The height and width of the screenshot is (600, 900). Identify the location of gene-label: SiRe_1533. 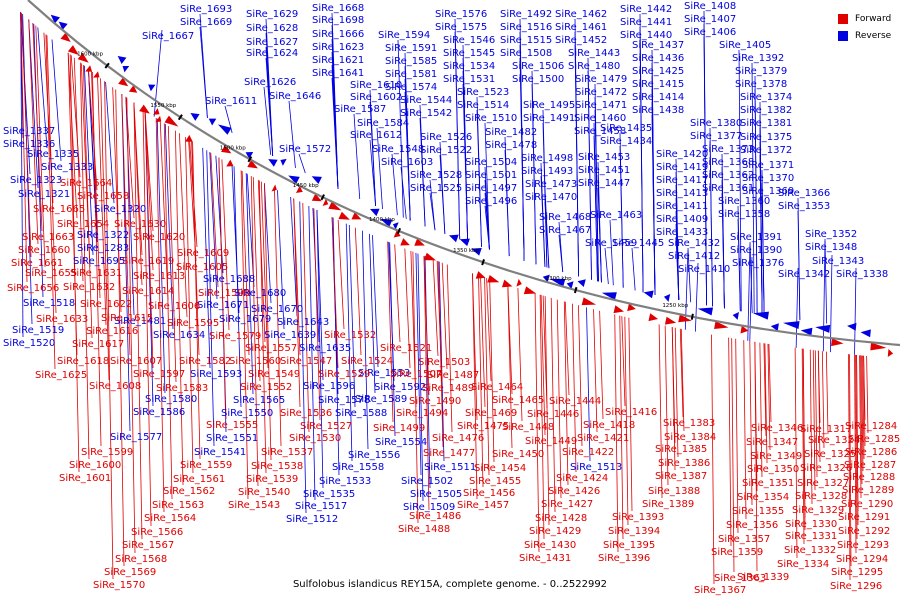
(345, 481).